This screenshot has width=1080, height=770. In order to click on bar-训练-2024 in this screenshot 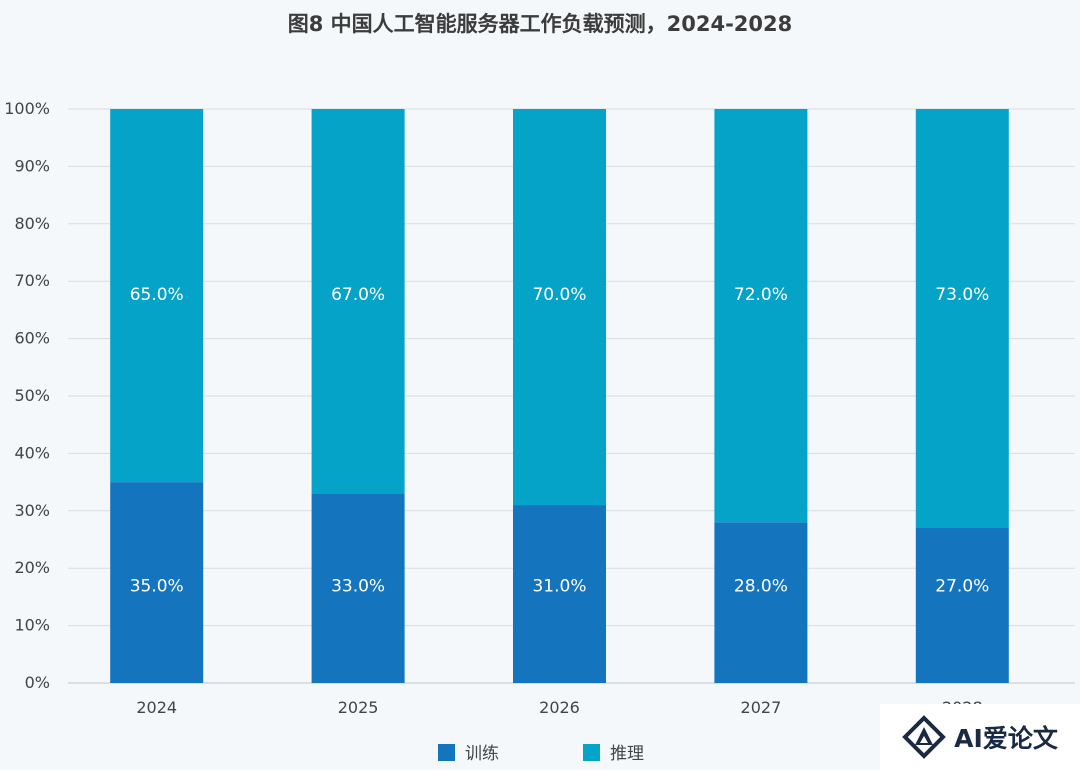, I will do `click(157, 582)`.